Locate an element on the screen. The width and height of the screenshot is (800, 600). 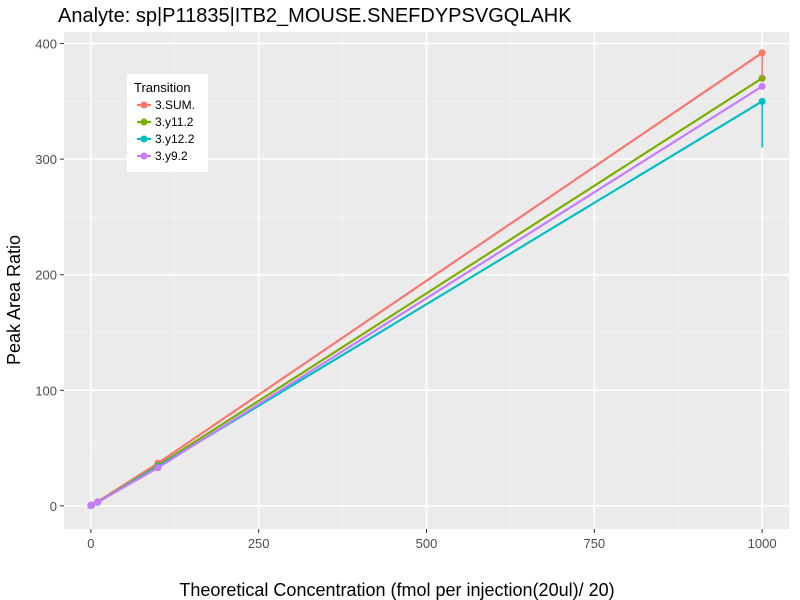
y-axis-title: Peak Area Ratio is located at coordinates (14, 300).